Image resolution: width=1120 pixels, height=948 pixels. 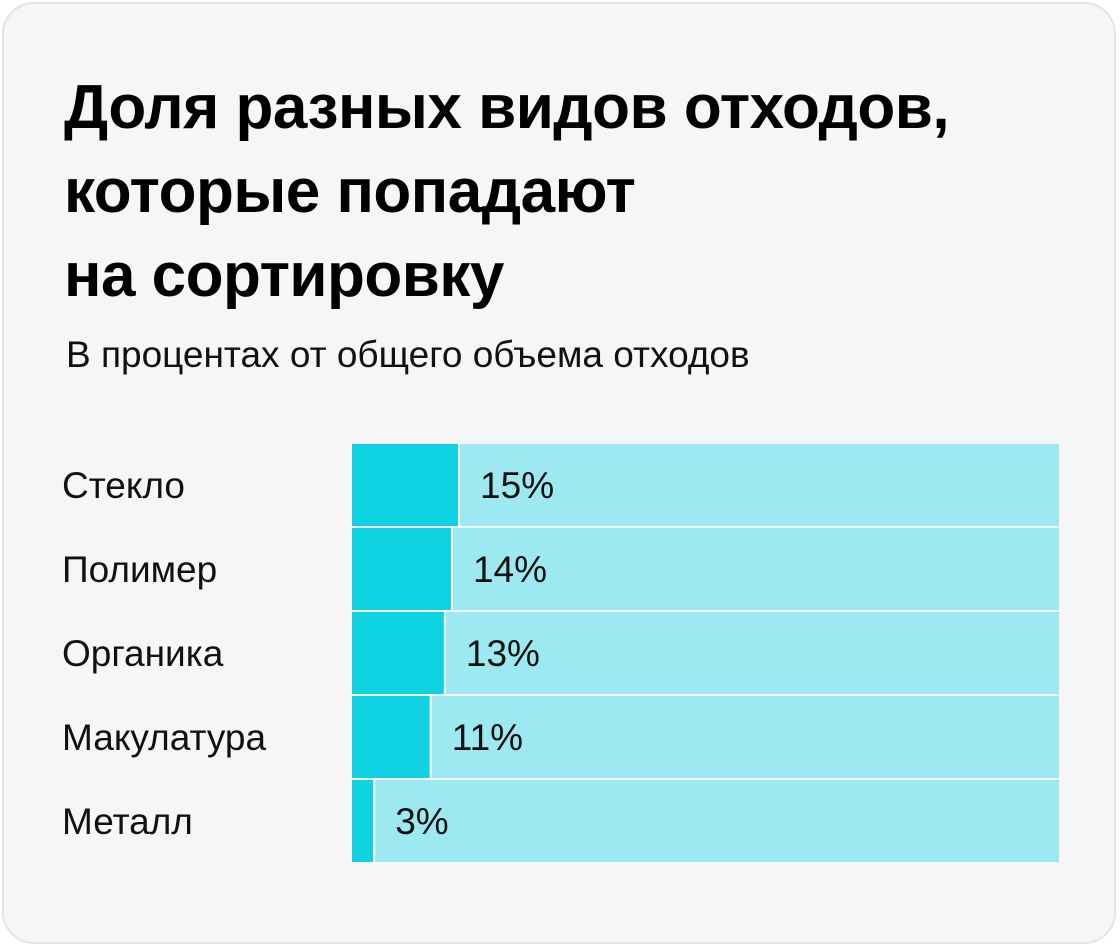 I want to click on value-label: 3%, so click(x=421, y=821).